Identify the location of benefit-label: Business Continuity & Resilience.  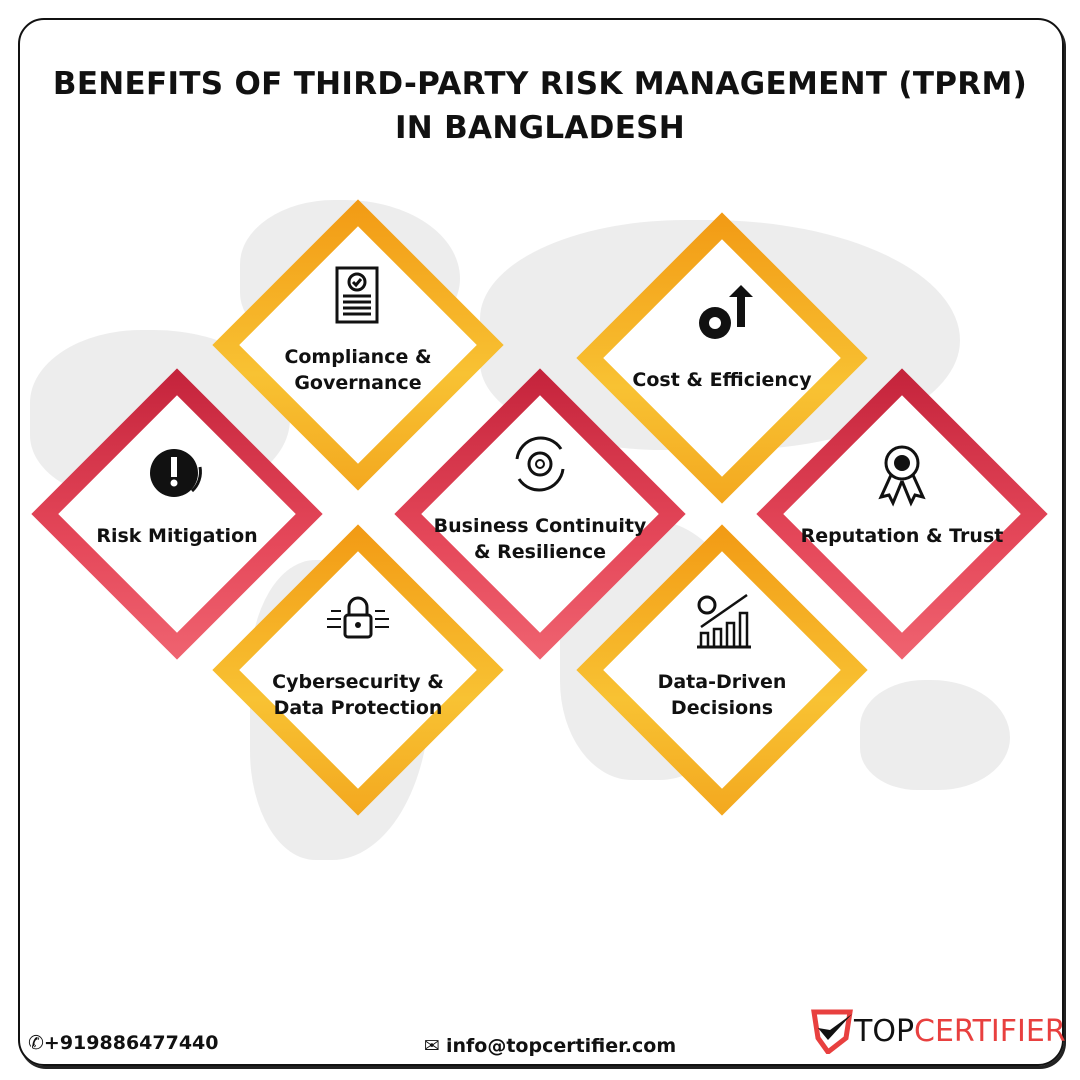
(540, 539).